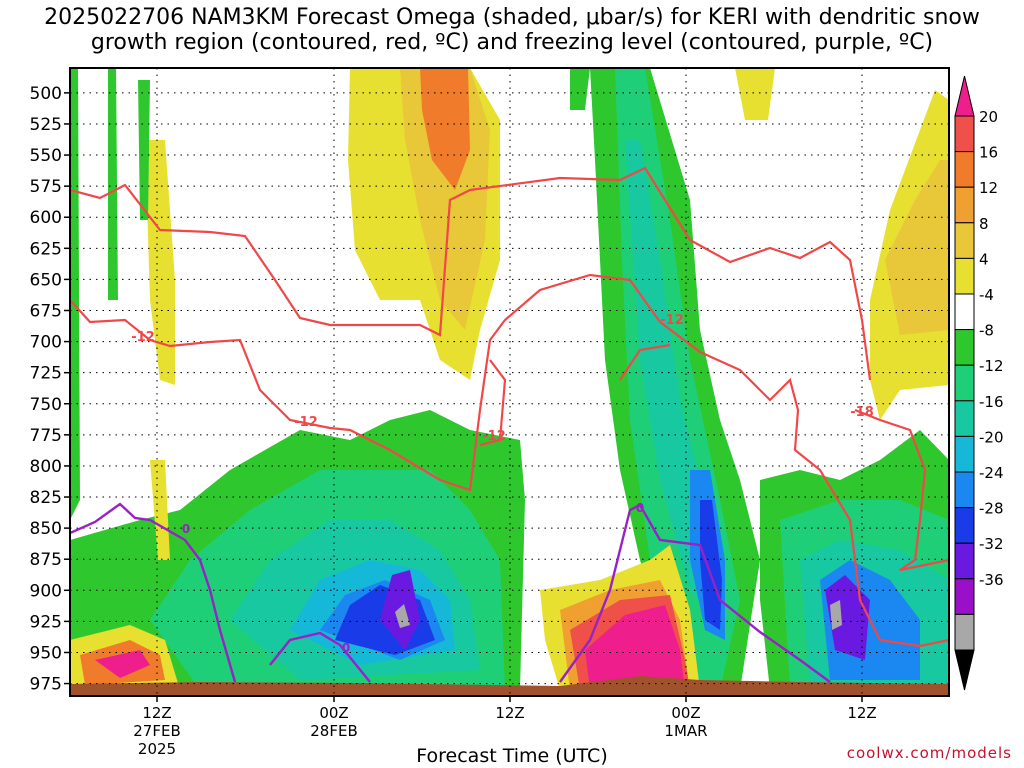  Describe the element at coordinates (991, 544) in the screenshot. I see `colorbar-label: -32` at that location.